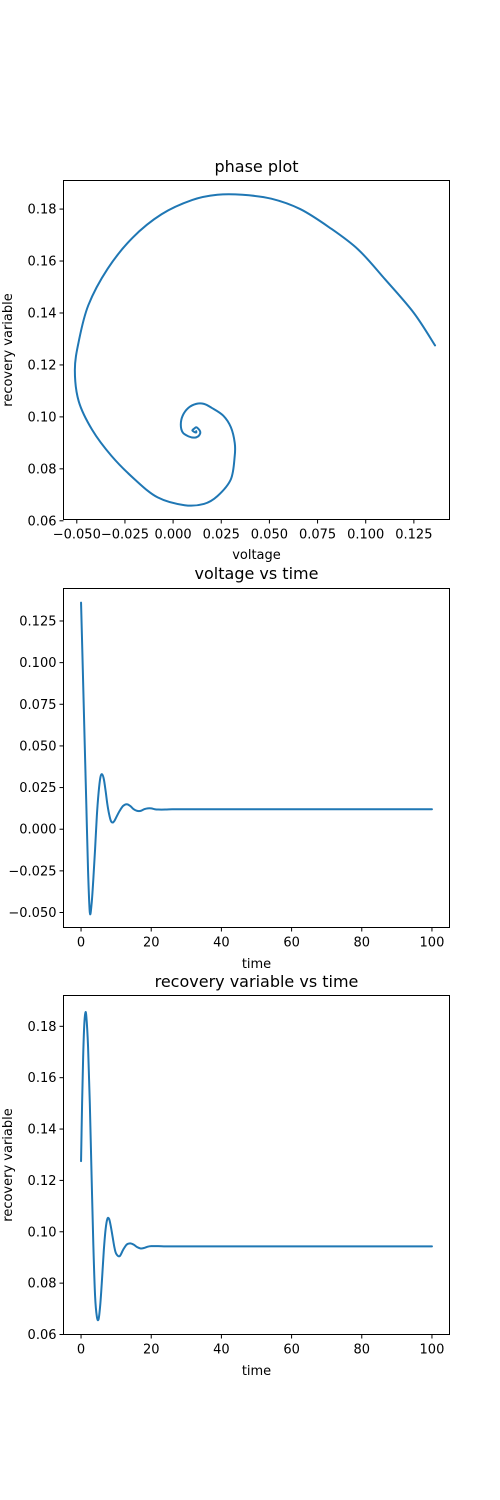 This screenshot has width=500, height=1500. What do you see at coordinates (37, 663) in the screenshot?
I see `voltage-plot-ytick-label: 0.100` at bounding box center [37, 663].